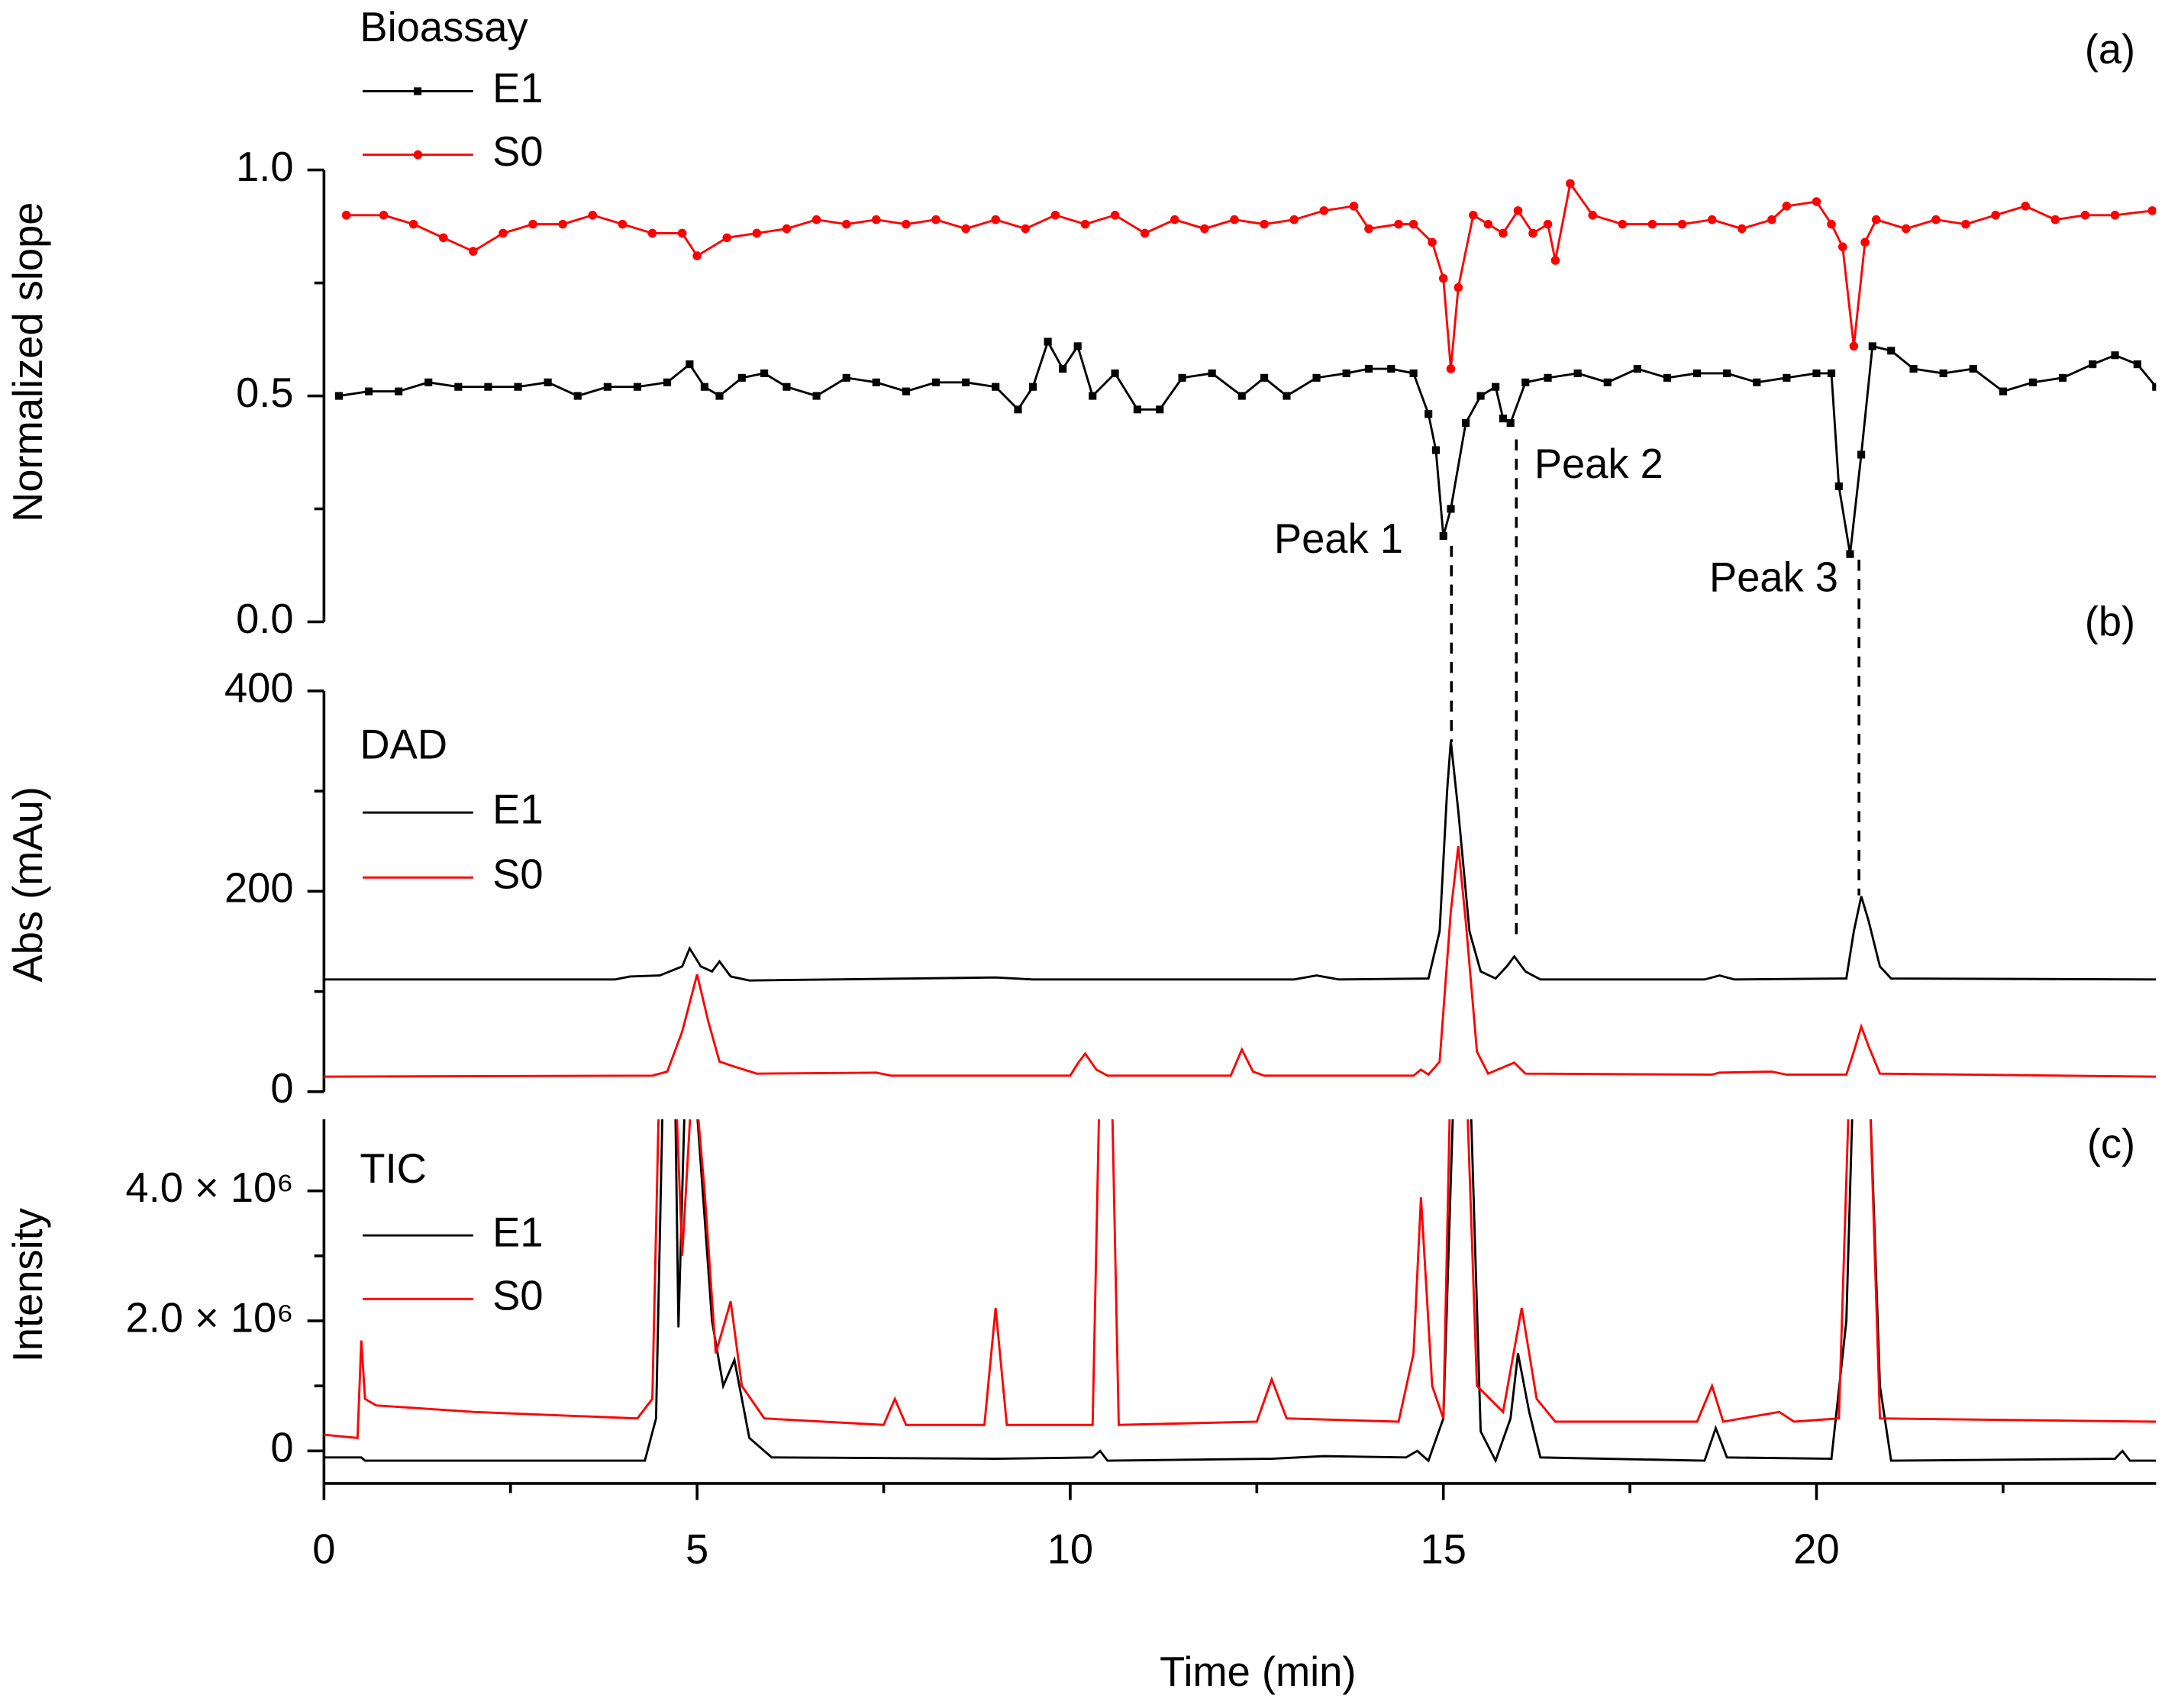  Describe the element at coordinates (1070, 1549) in the screenshot. I see `x-tick-label: 10` at that location.